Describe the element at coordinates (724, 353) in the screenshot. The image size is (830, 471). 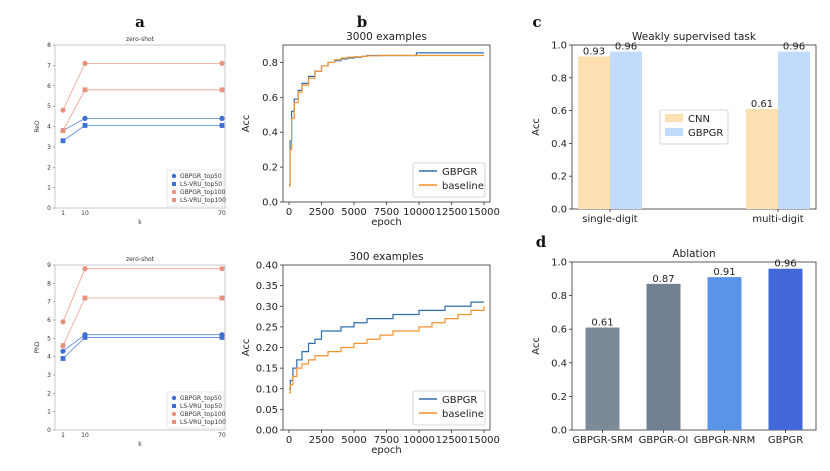
I see `bar-GBPGR-NRM` at that location.